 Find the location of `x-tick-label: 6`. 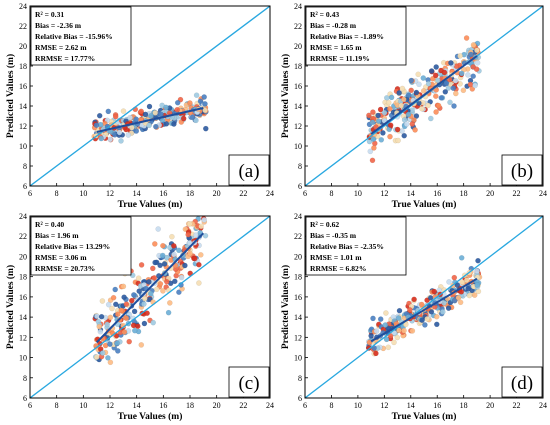

x-tick-label: 6 is located at coordinates (305, 405).